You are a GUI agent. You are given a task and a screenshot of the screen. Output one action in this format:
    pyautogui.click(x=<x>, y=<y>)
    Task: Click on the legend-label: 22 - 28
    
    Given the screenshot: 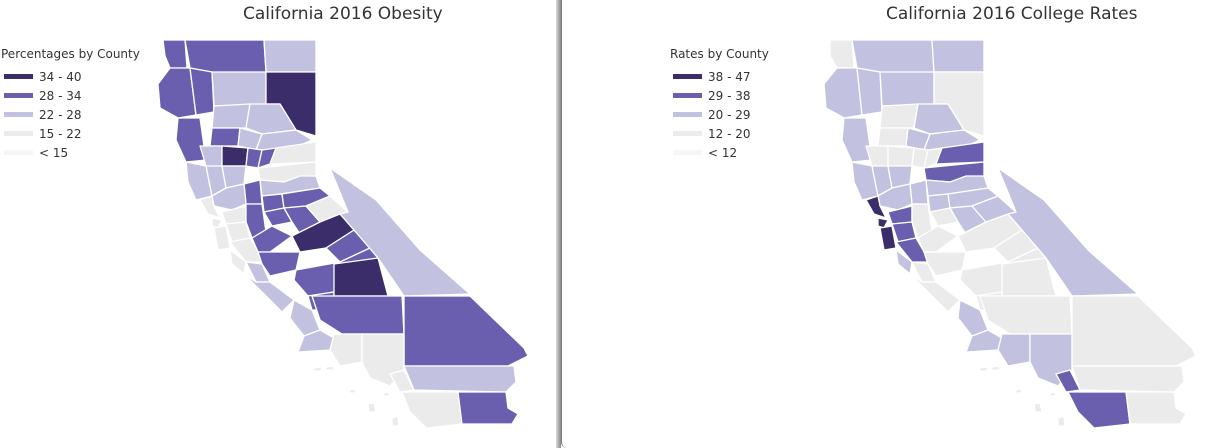 What is the action you would take?
    pyautogui.click(x=60, y=114)
    